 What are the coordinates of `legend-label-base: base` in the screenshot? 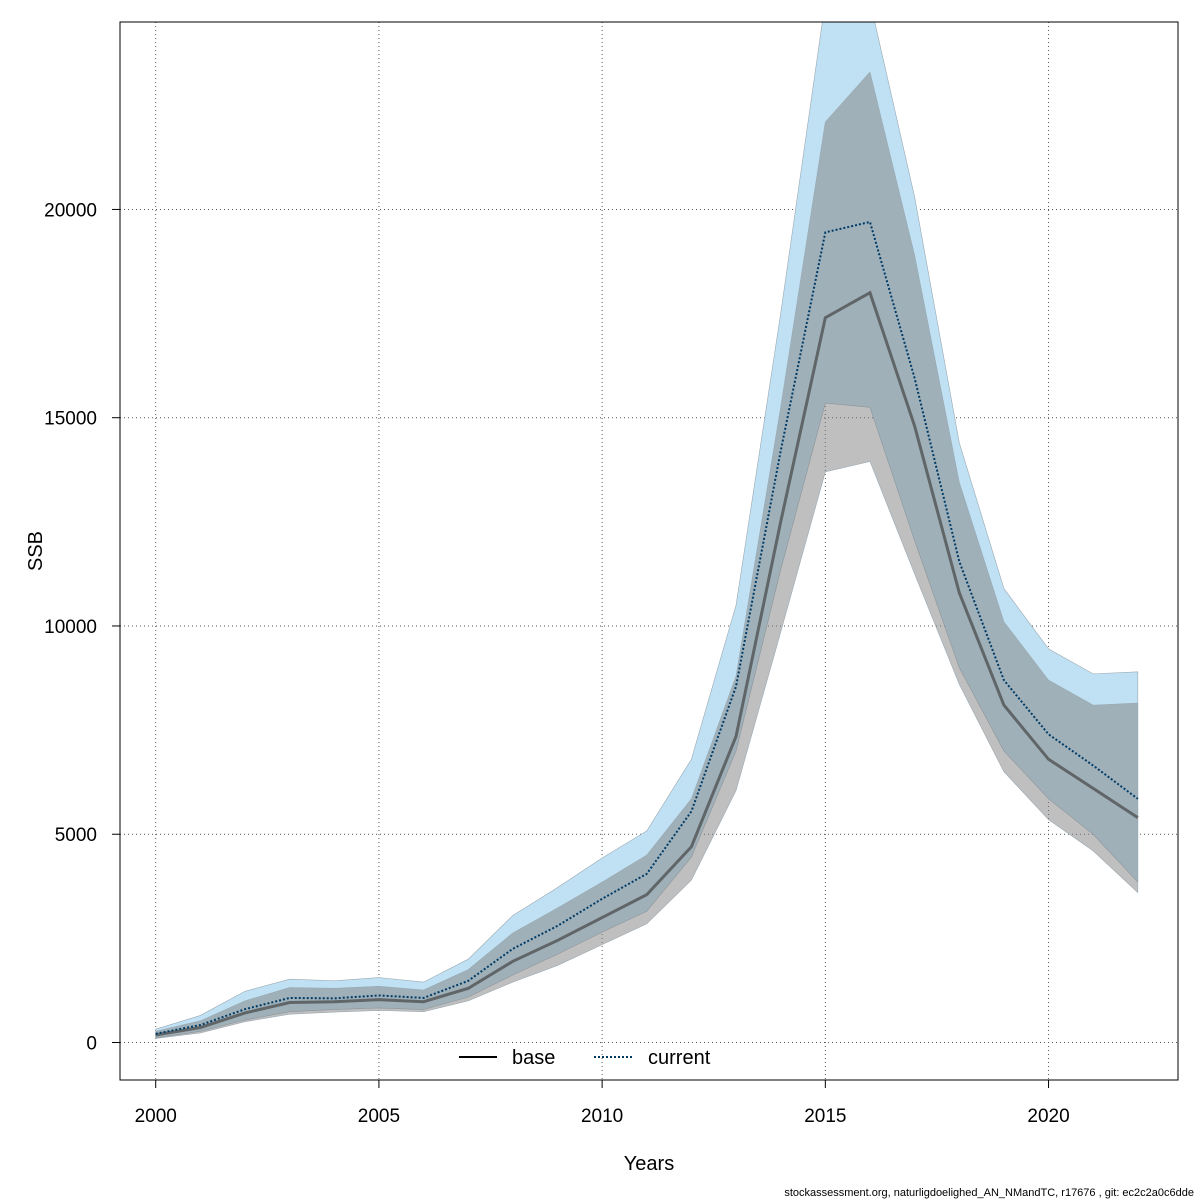 It's located at (533, 1058).